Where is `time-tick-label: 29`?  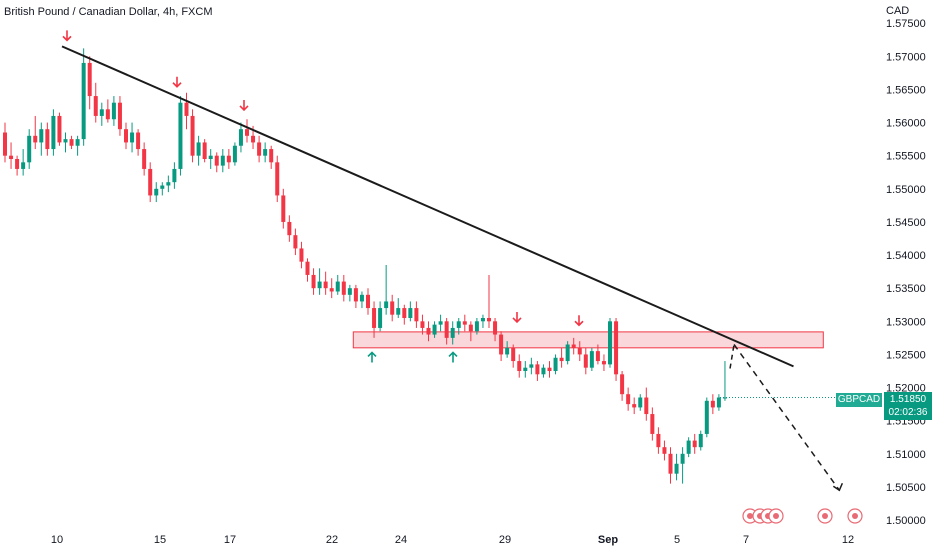 time-tick-label: 29 is located at coordinates (505, 540).